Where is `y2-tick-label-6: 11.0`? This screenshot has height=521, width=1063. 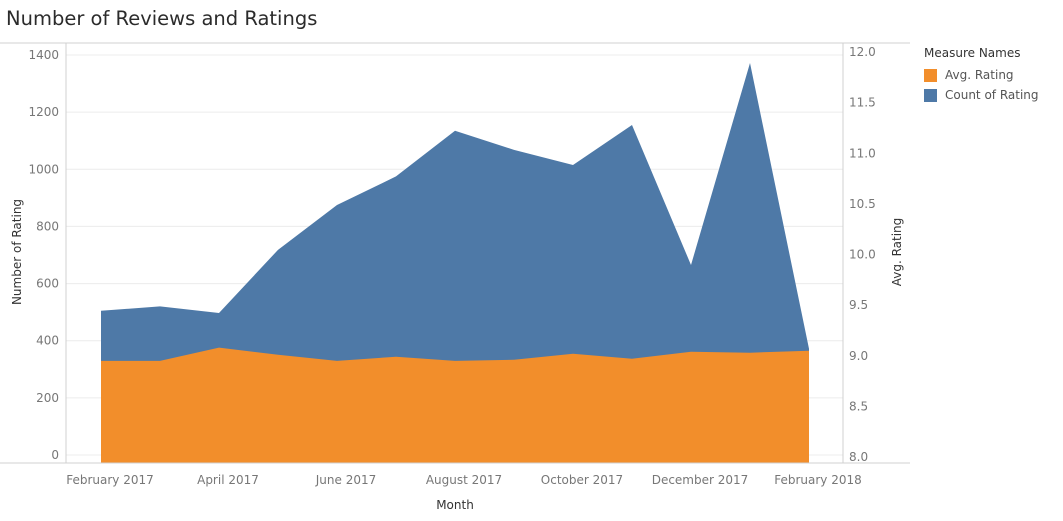
y2-tick-label-6: 11.0 is located at coordinates (862, 153).